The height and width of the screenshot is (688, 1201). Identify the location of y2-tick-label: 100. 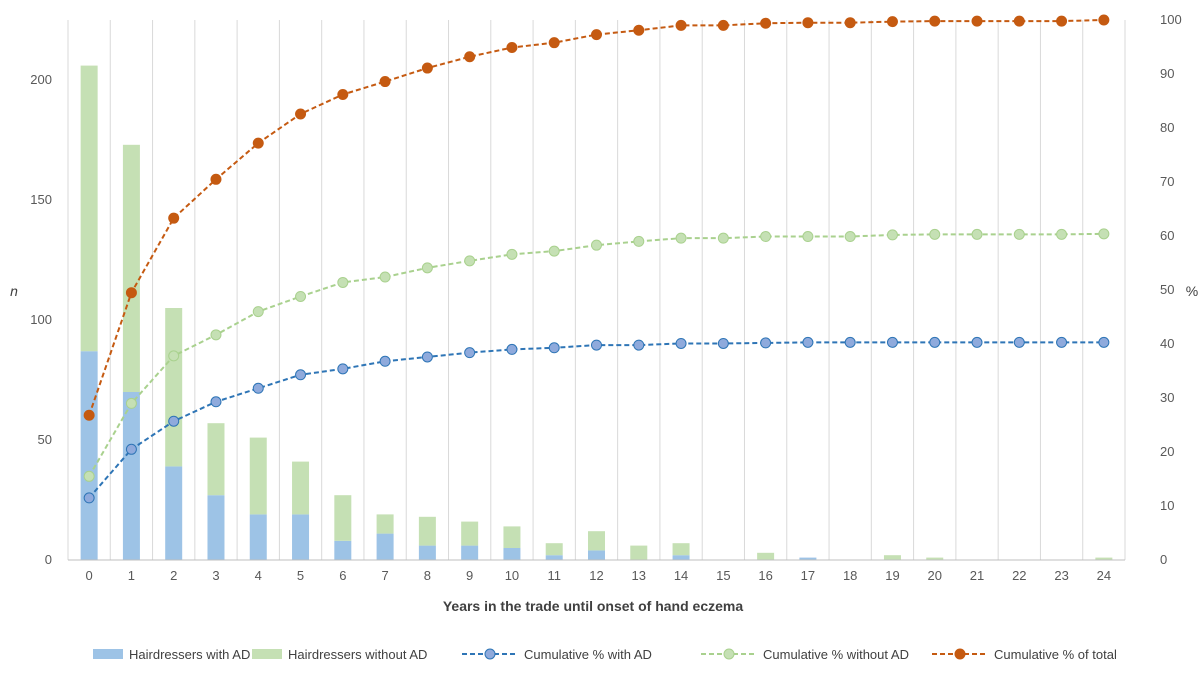
(1171, 19).